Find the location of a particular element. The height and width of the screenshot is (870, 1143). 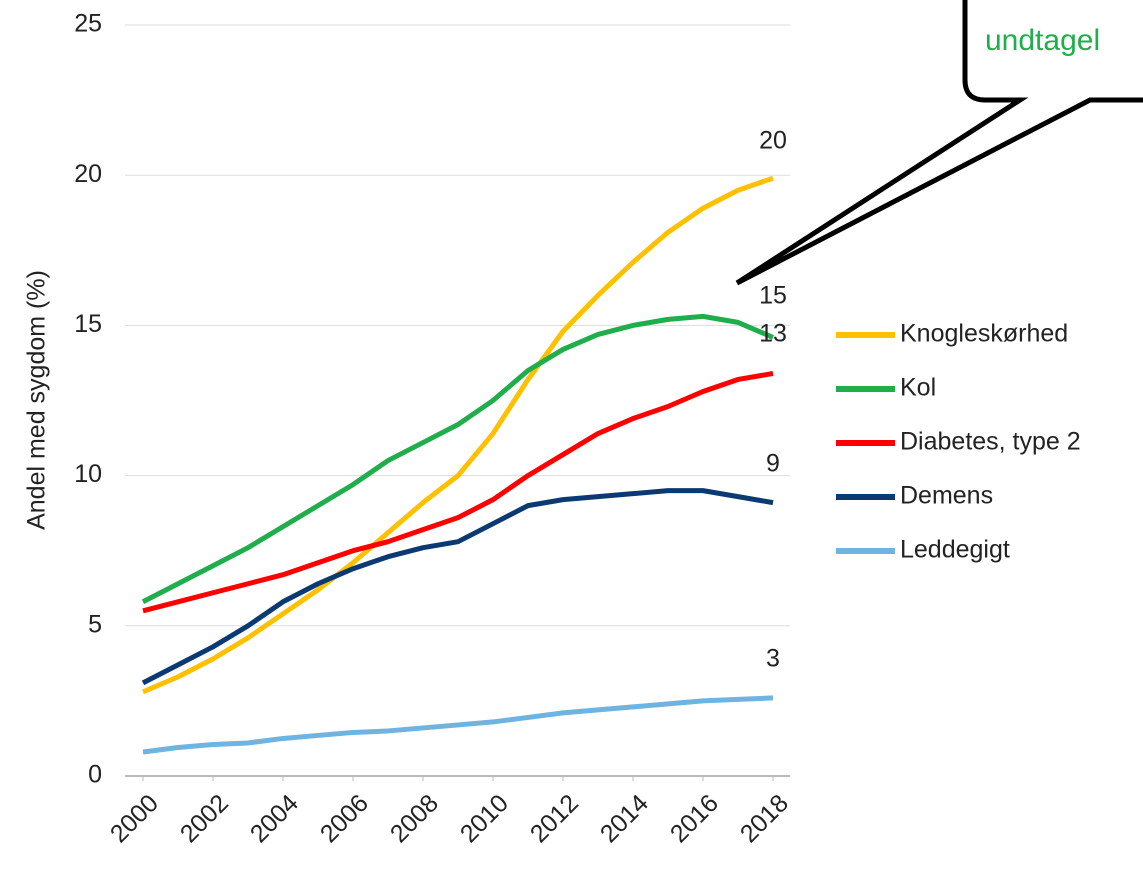

x-tick-label: 2006 is located at coordinates (344, 818).